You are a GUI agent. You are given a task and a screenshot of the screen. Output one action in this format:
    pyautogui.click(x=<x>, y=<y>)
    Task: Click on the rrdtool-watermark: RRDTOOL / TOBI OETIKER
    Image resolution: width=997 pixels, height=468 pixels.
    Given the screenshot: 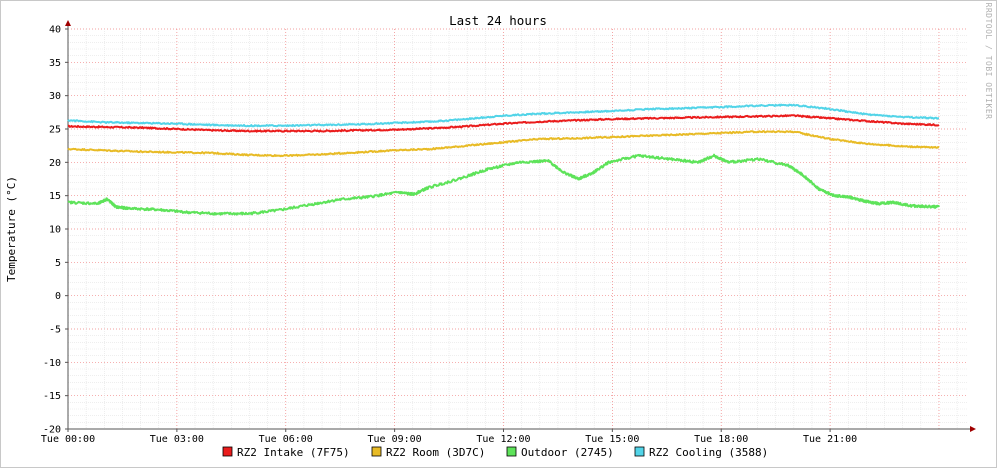 What is the action you would take?
    pyautogui.click(x=988, y=61)
    